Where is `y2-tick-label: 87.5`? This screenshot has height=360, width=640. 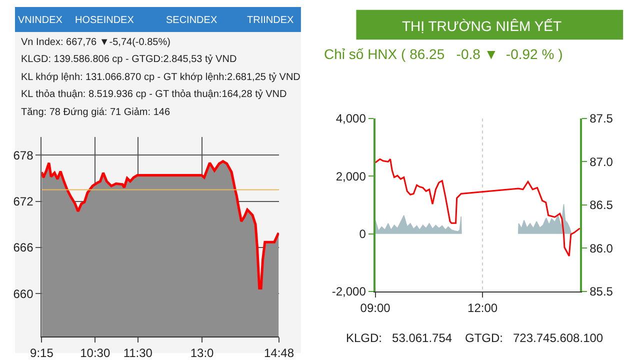
y2-tick-label: 87.5 is located at coordinates (602, 119).